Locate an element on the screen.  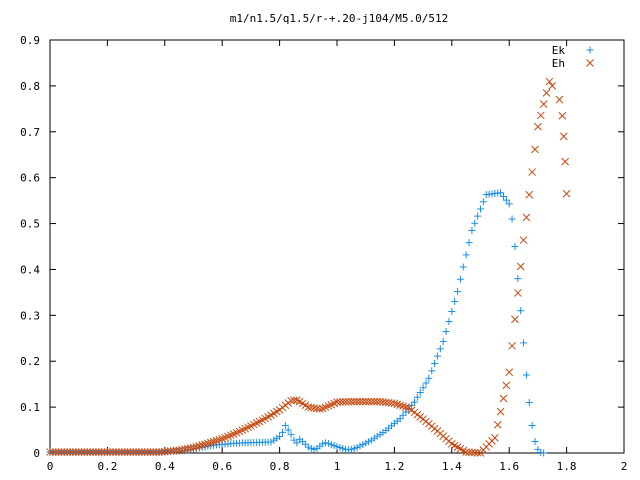
y-tick-label: 0.3 is located at coordinates (30, 315).